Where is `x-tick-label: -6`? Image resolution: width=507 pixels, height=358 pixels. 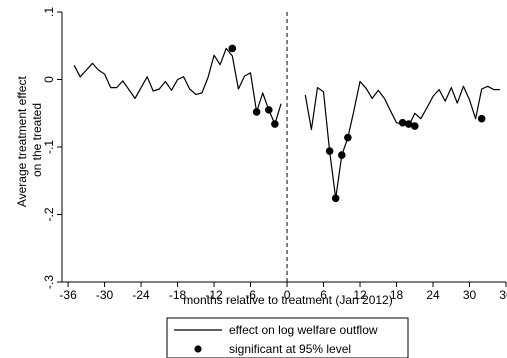
x-tick-label: -6 is located at coordinates (250, 295).